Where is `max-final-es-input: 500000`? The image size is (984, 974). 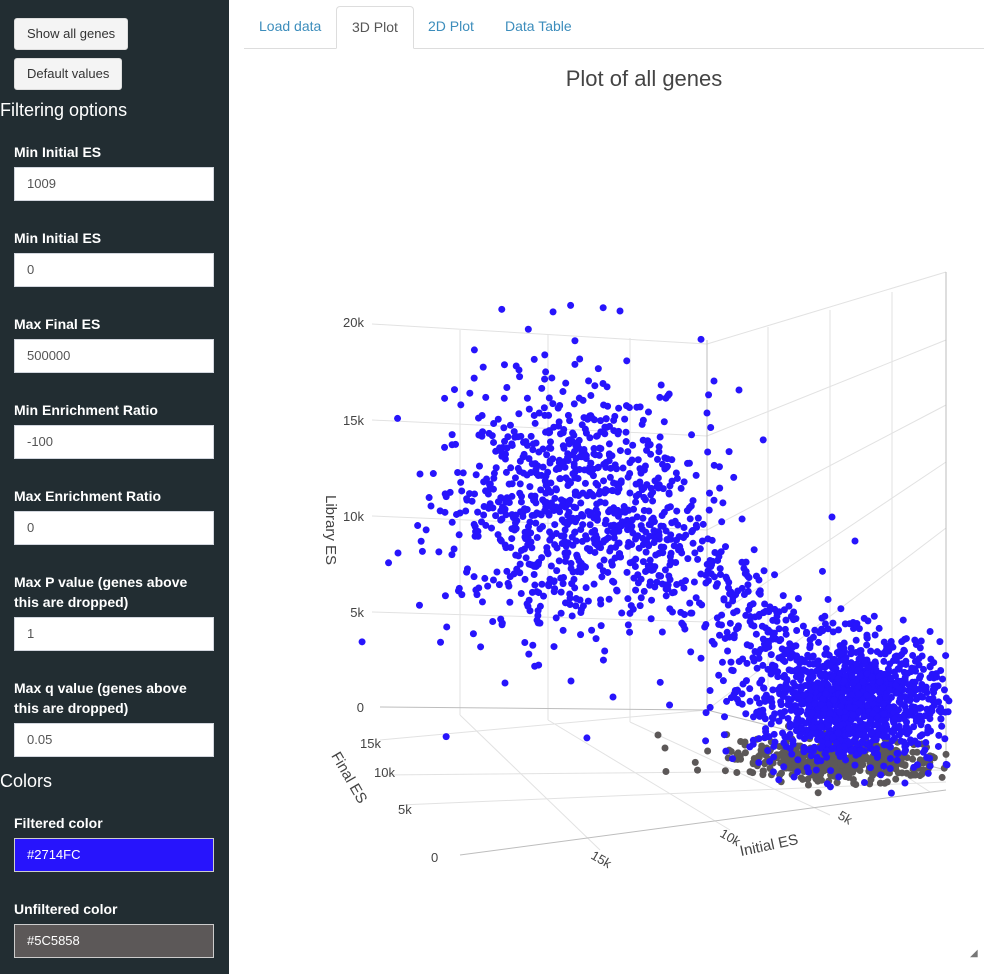
max-final-es-input: 500000 is located at coordinates (114, 356).